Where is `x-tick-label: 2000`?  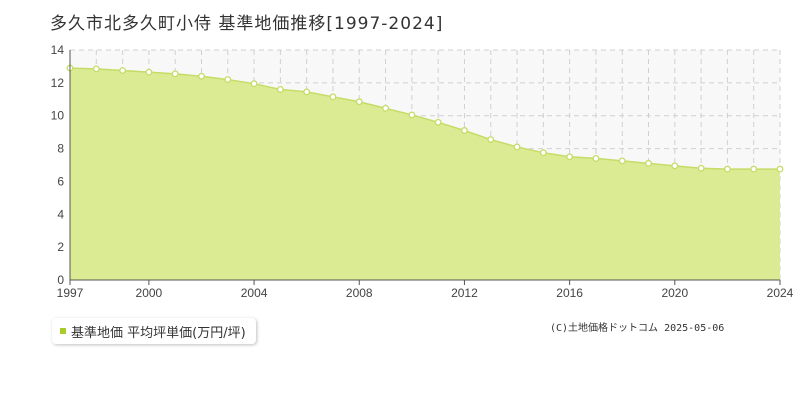
x-tick-label: 2000 is located at coordinates (149, 293).